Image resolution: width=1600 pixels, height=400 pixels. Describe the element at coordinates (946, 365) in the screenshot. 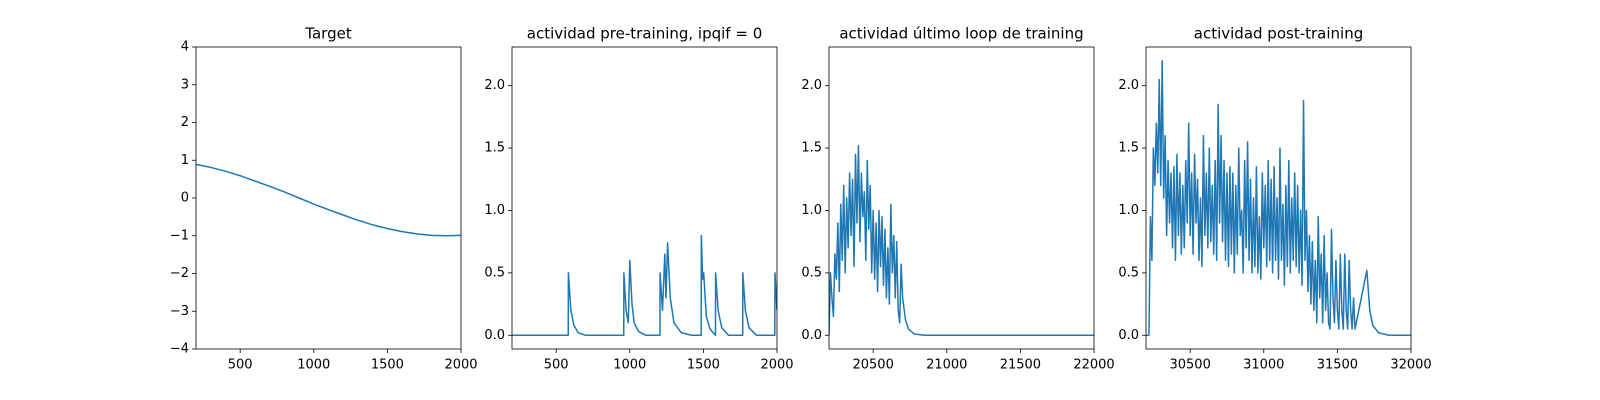

I see `x-tick-label: 21000` at that location.